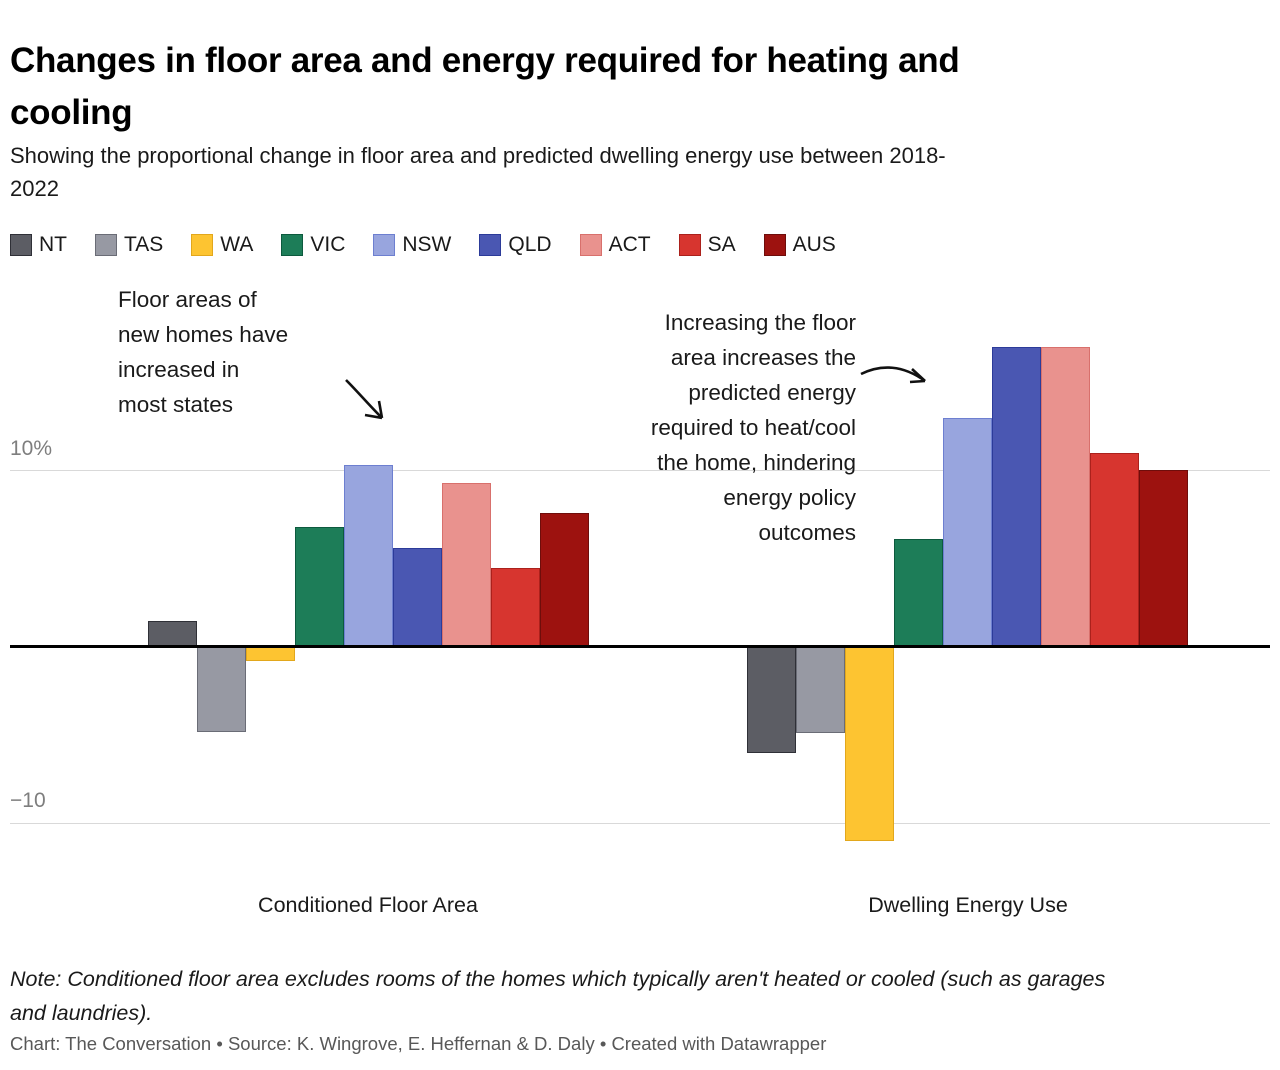 Image resolution: width=1280 pixels, height=1070 pixels. Describe the element at coordinates (417, 597) in the screenshot. I see `bar-floor-qld` at that location.